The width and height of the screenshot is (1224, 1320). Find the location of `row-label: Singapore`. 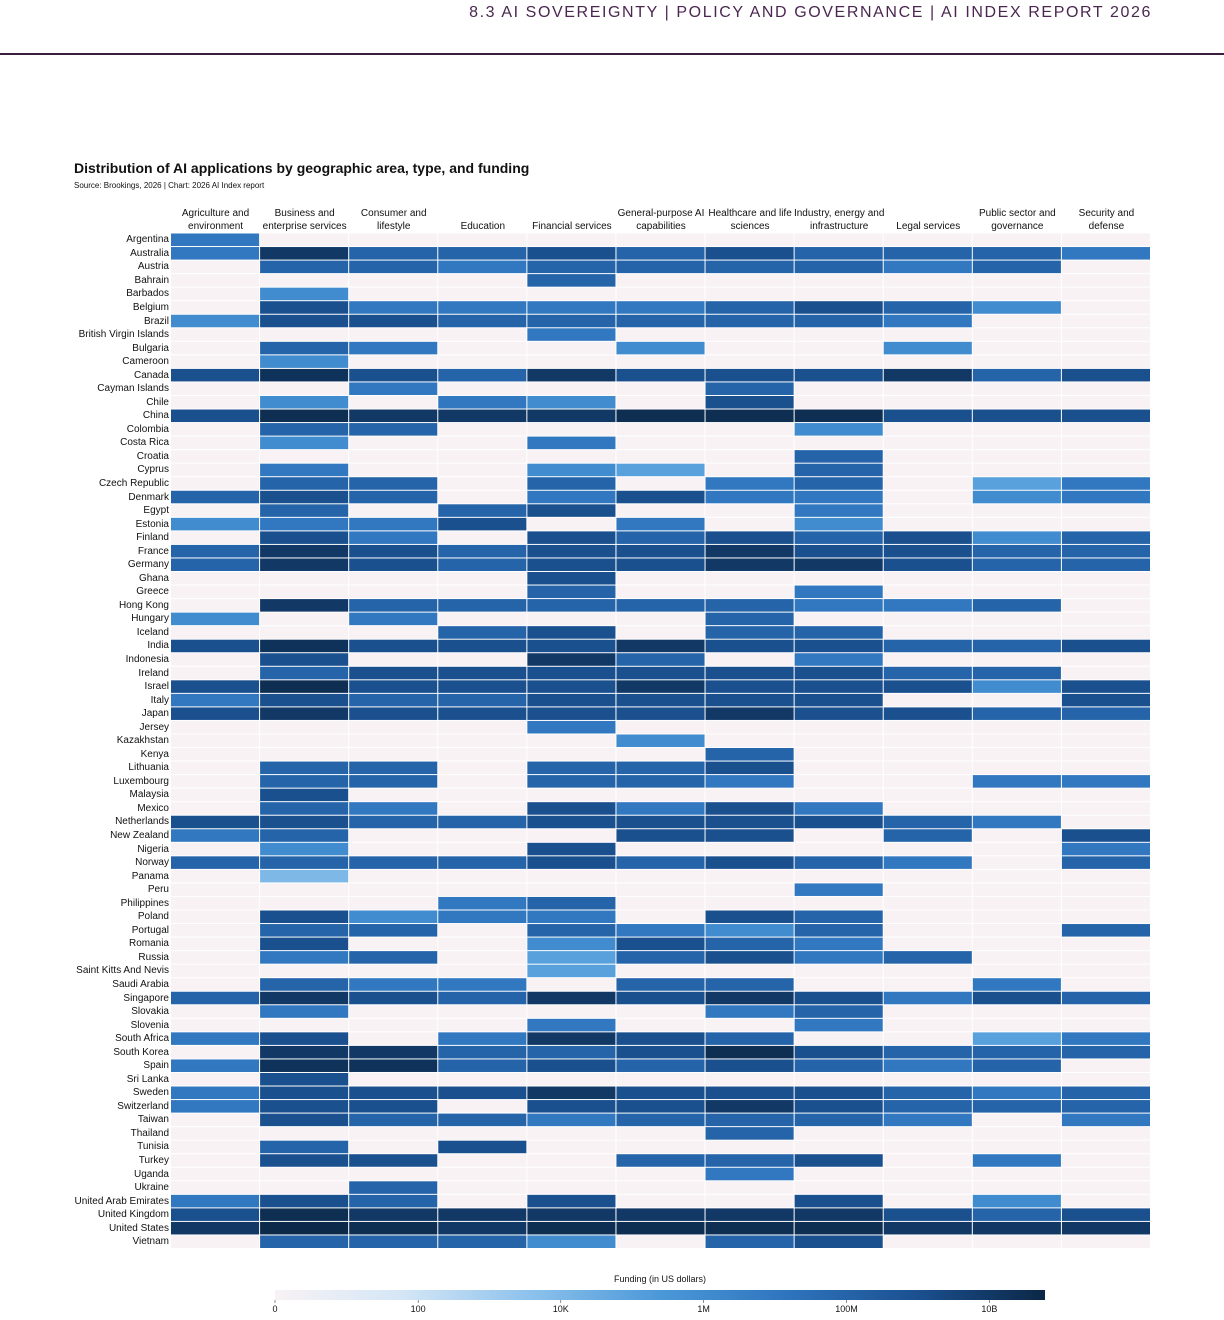

row-label: Singapore is located at coordinates (146, 998).